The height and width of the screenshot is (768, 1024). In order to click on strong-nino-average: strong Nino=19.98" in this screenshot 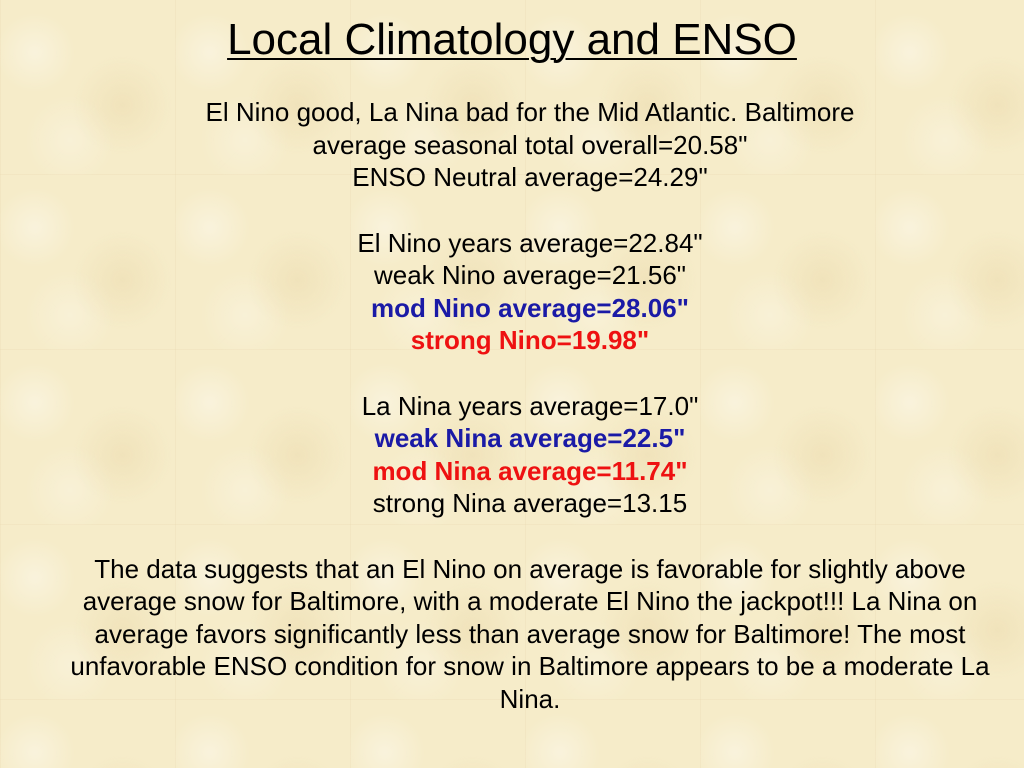, I will do `click(530, 340)`.